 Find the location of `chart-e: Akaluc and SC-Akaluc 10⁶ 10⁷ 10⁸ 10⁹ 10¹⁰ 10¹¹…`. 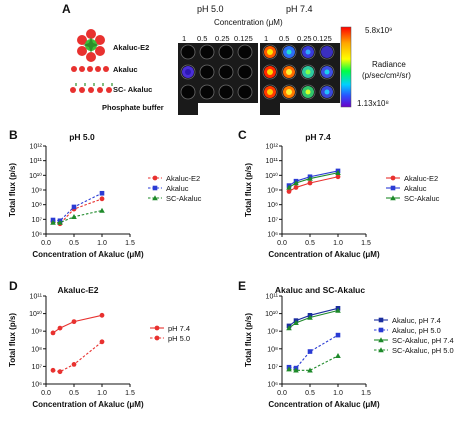

chart-e: Akaluc and SC-Akaluc 10⁶ 10⁷ 10⁸ 10⁹ 10¹⁰ 10¹¹… is located at coordinates (349, 347).